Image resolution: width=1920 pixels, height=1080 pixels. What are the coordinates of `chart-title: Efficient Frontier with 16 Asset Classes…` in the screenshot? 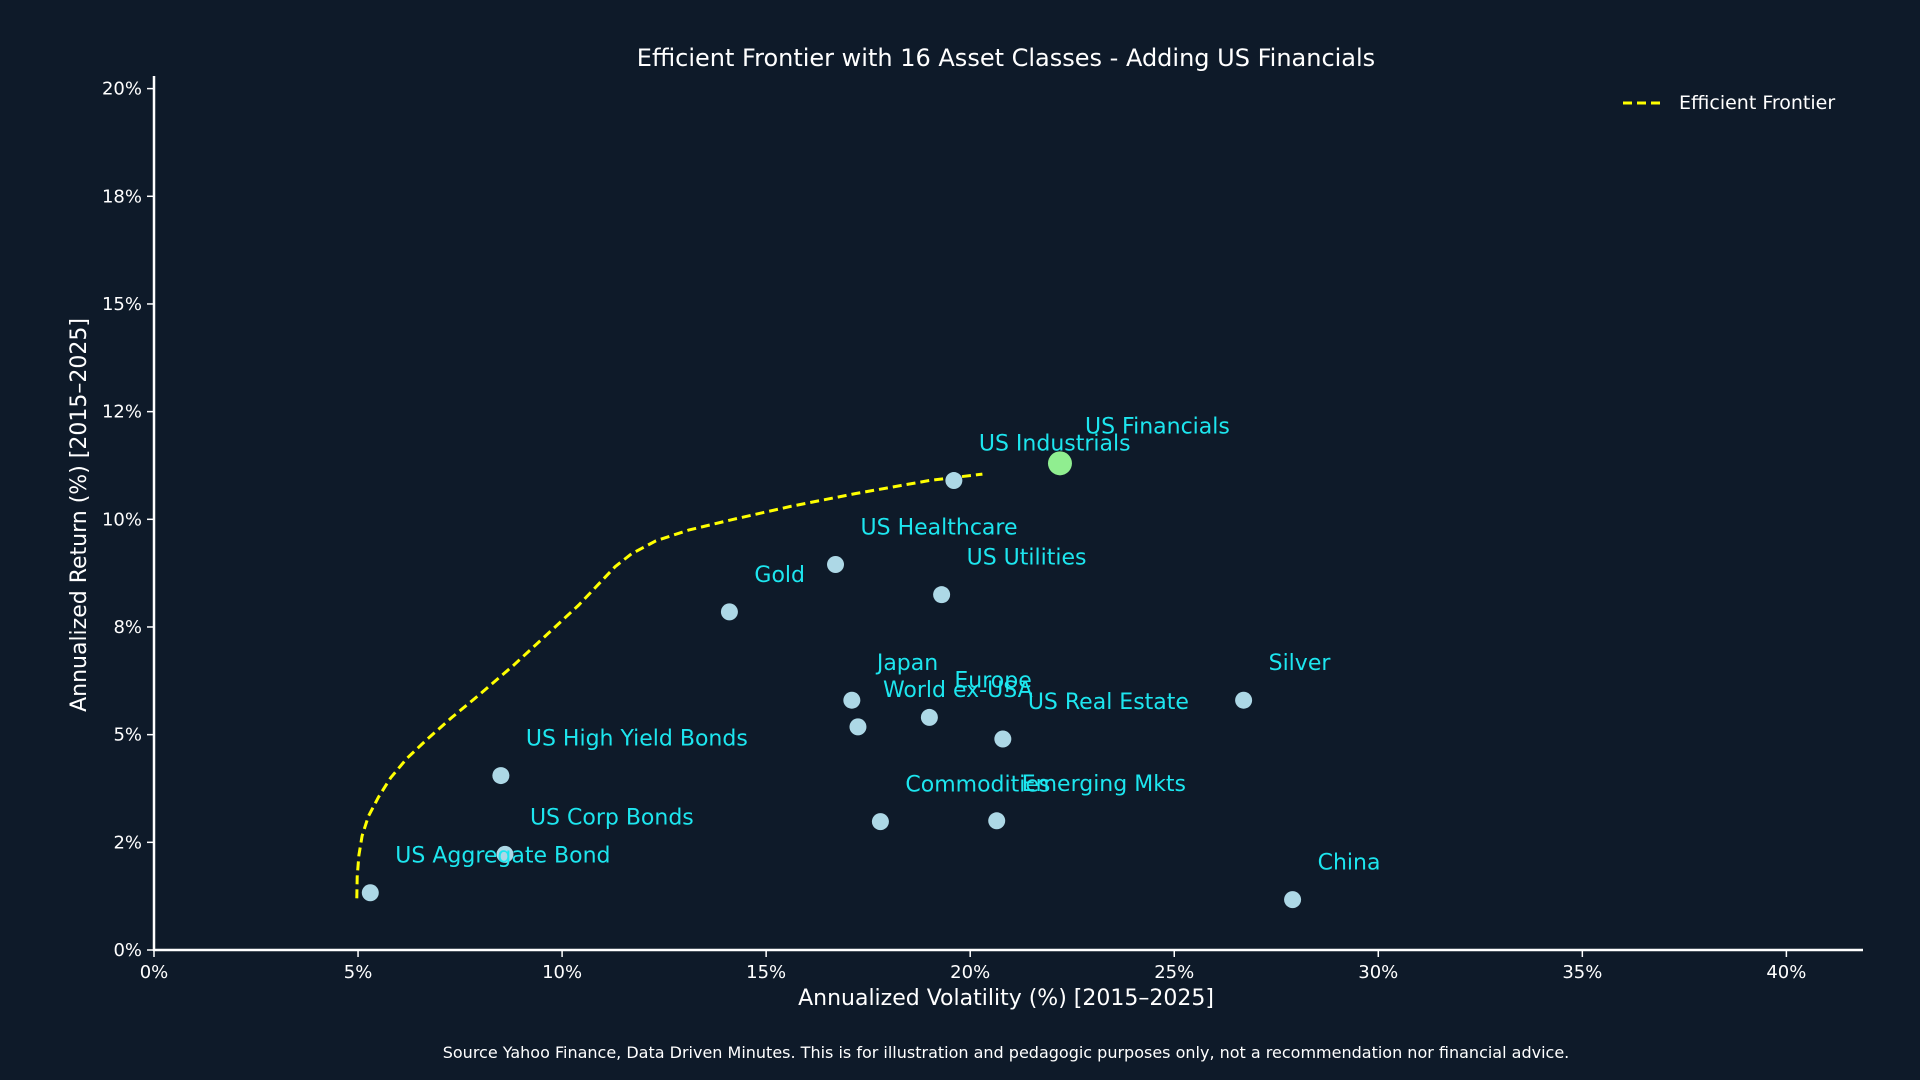 It's located at (1006, 58).